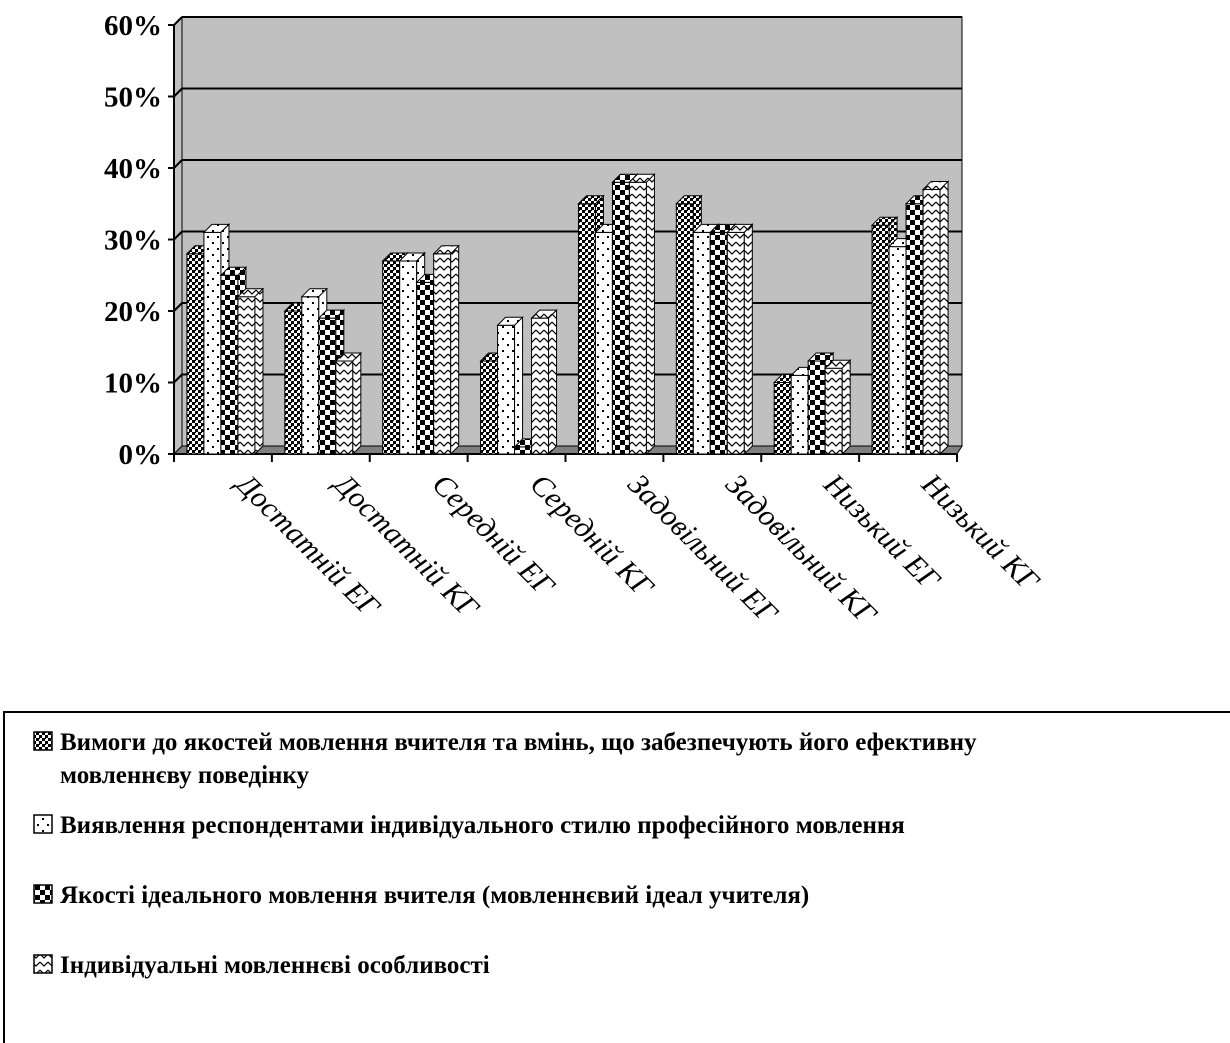 Image resolution: width=1230 pixels, height=1043 pixels. Describe the element at coordinates (133, 384) in the screenshot. I see `y-tick-label: 10%` at that location.